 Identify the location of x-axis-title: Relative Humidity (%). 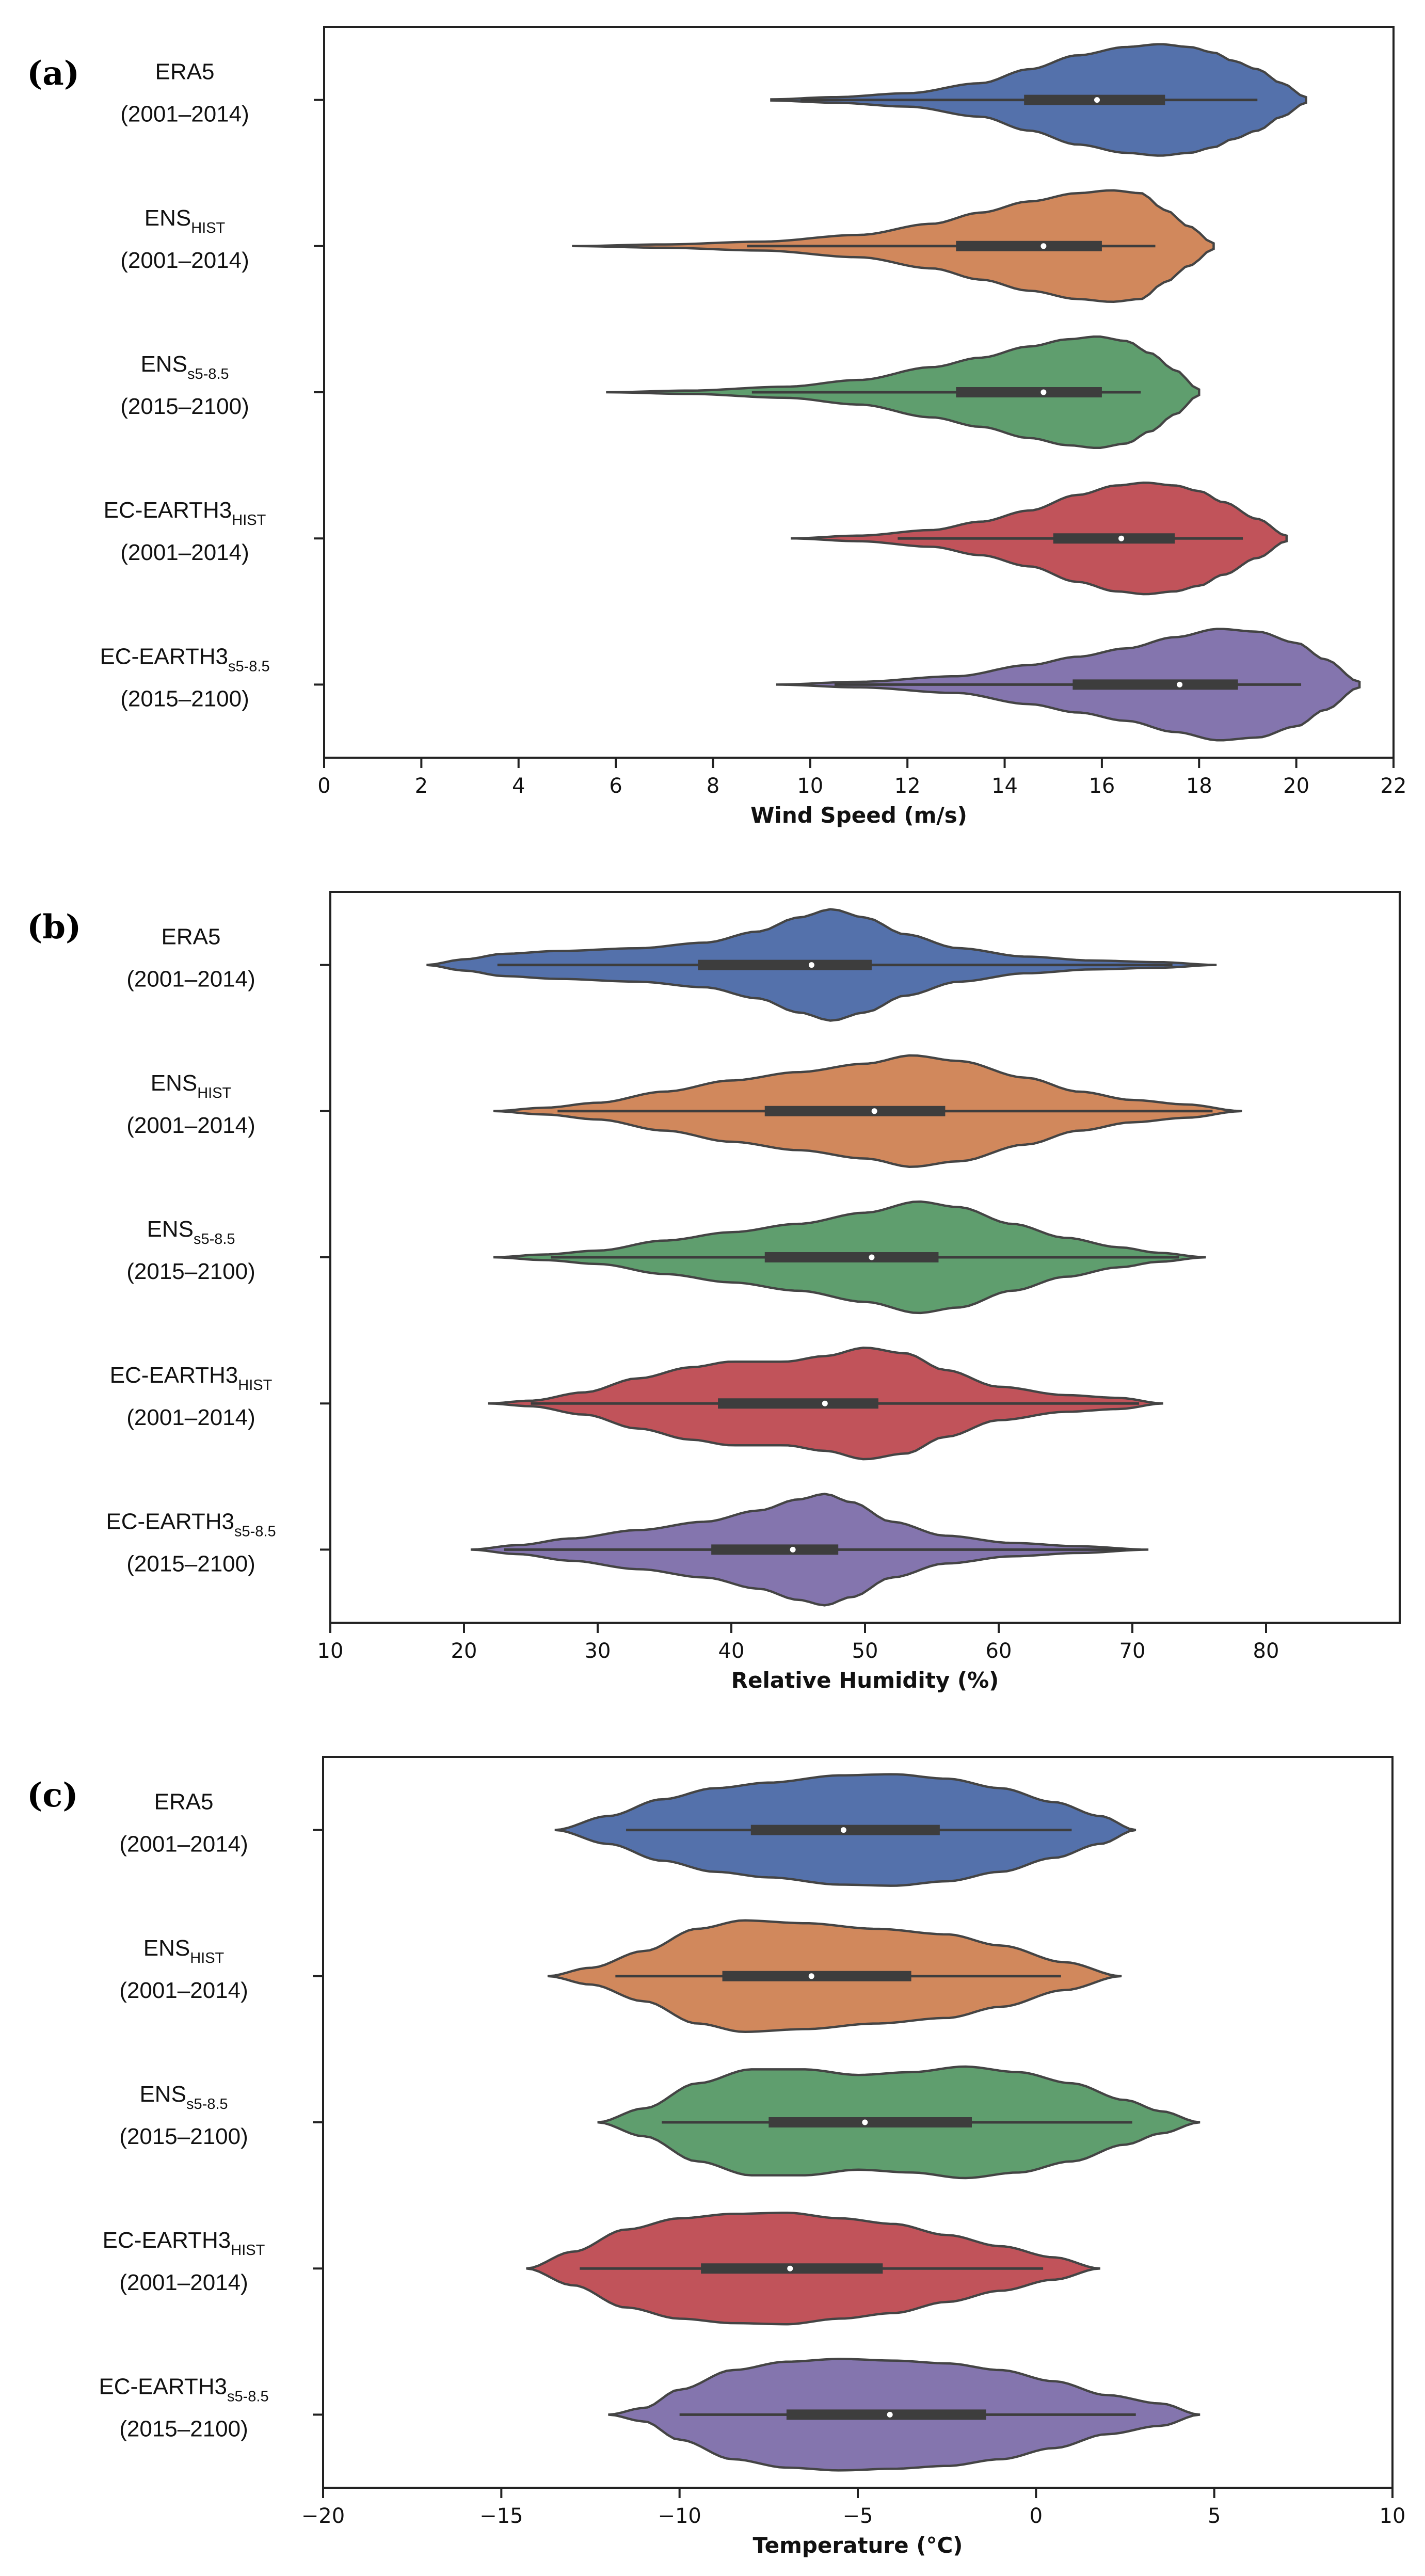
(865, 1680).